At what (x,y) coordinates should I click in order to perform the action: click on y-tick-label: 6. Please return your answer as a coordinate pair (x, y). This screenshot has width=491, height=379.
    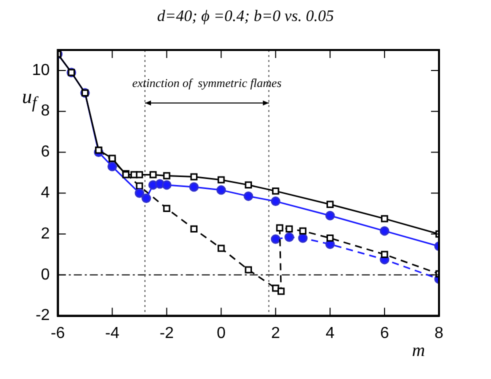
    Looking at the image, I should click on (45, 152).